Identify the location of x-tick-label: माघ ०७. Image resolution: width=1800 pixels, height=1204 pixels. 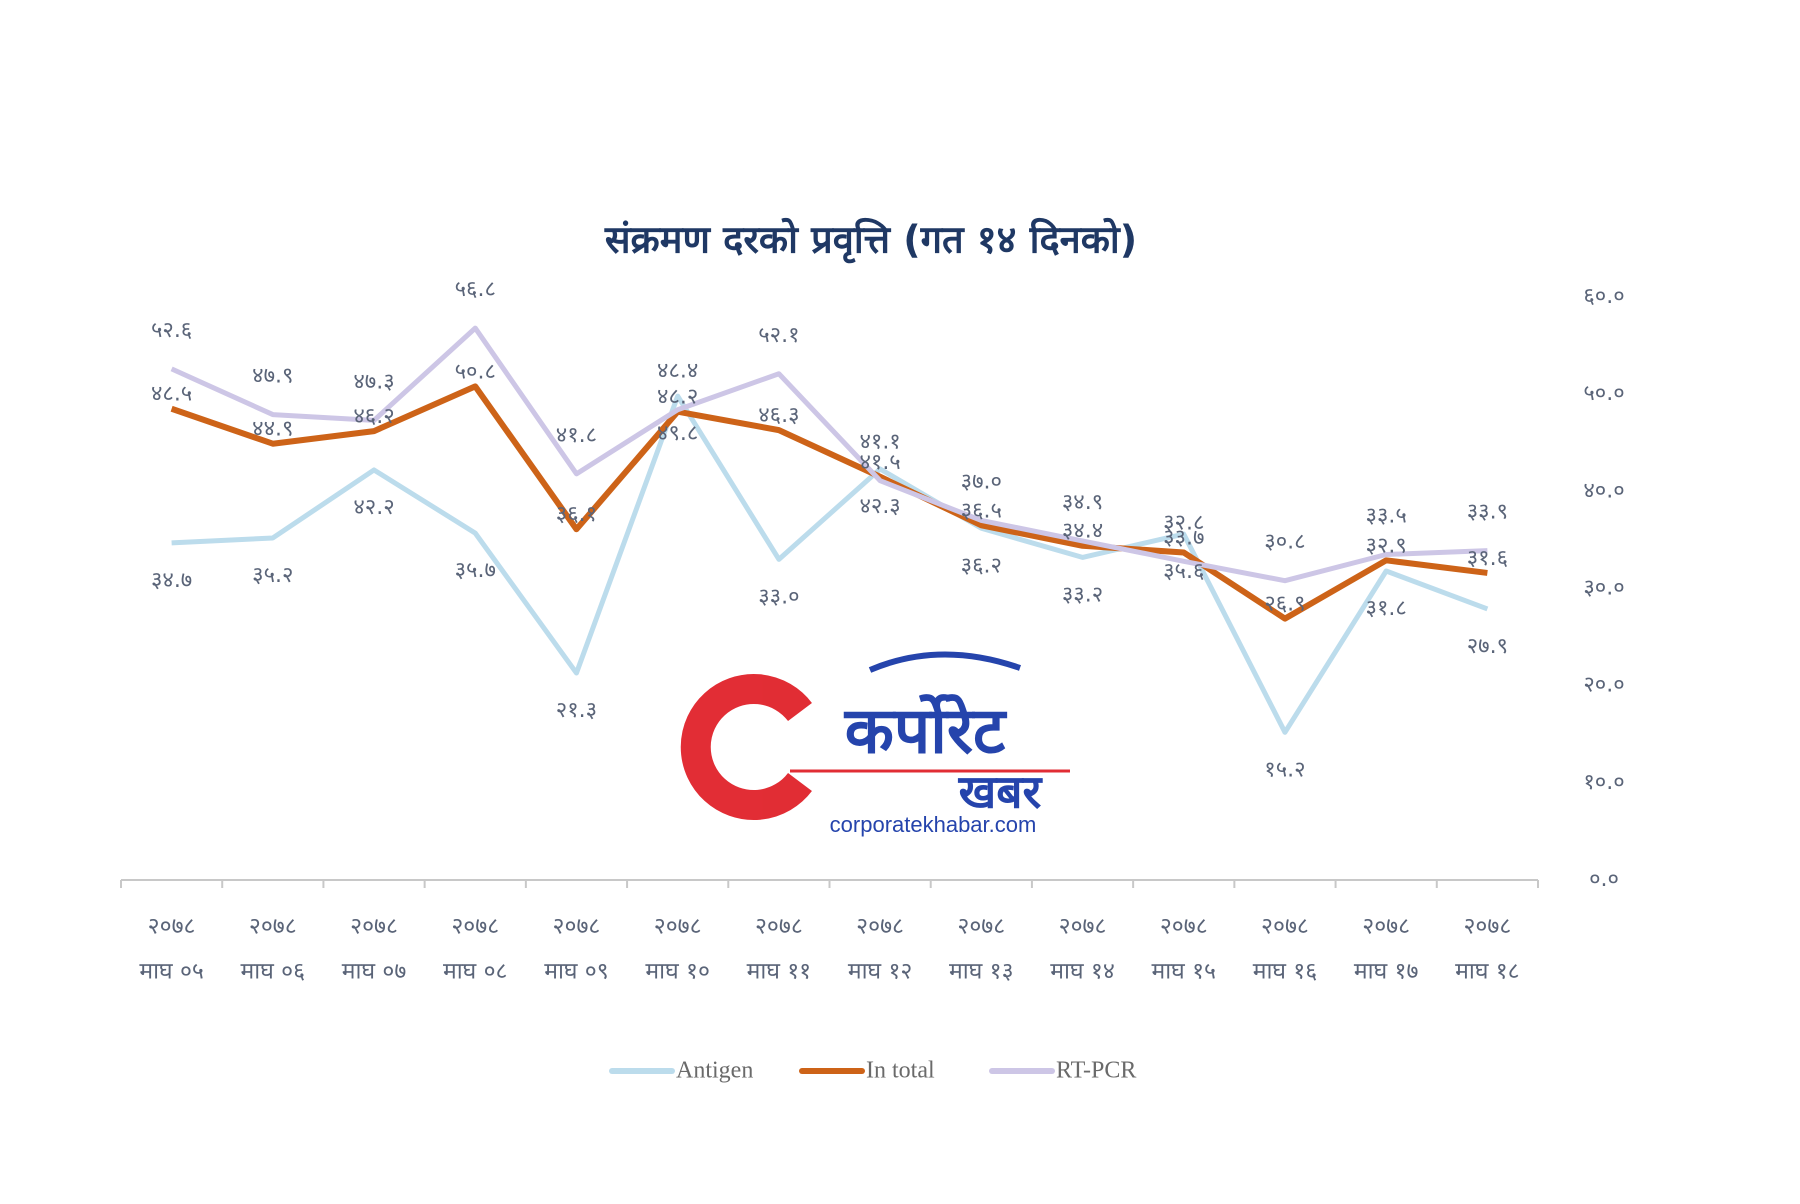
(374, 972).